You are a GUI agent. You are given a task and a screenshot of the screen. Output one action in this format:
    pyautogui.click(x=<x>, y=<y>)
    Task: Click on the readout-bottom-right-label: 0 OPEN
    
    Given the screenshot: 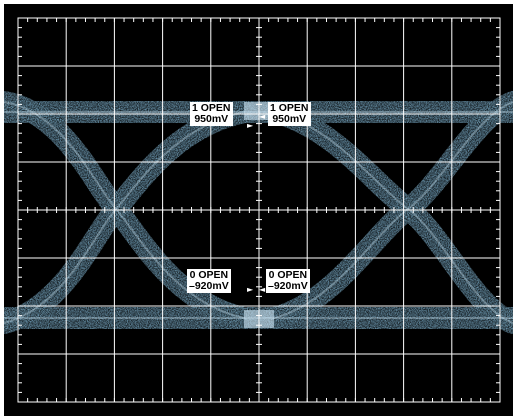 What is the action you would take?
    pyautogui.click(x=288, y=275)
    